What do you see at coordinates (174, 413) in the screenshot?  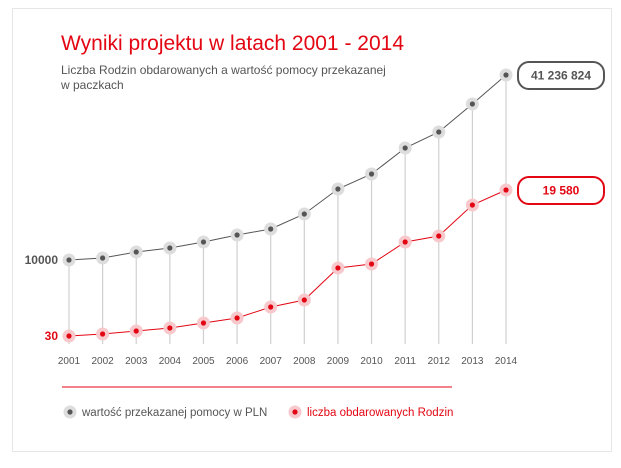 I see `legend-label: wartość przekazanej pomocy w PLN` at bounding box center [174, 413].